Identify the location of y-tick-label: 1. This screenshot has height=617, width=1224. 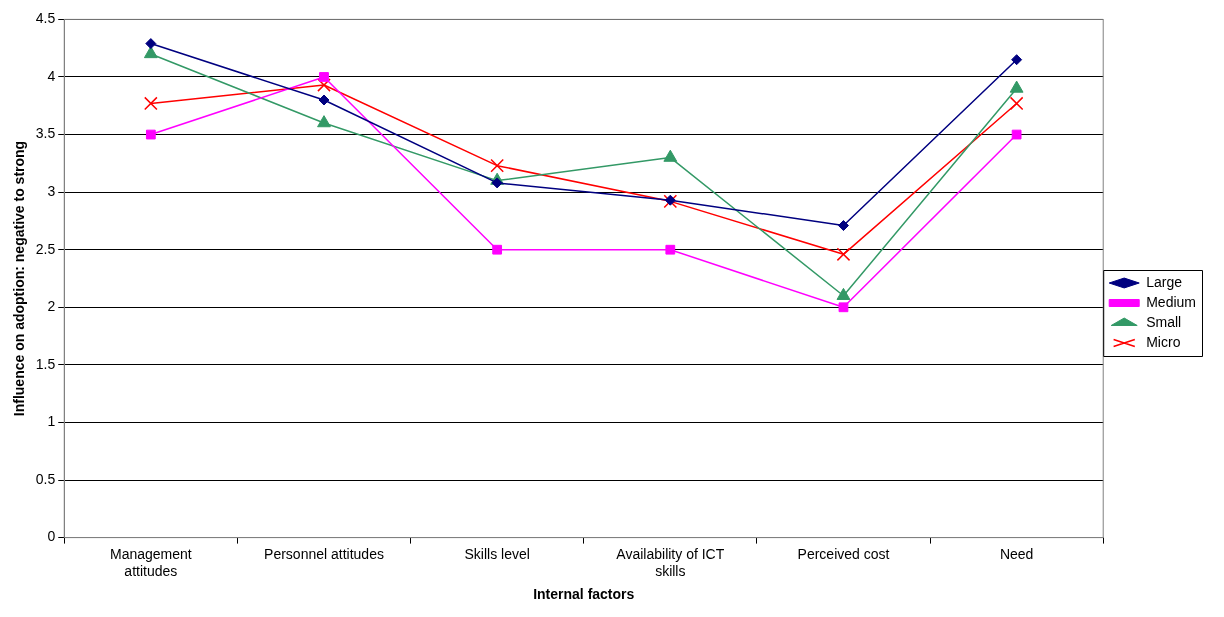
(51, 421).